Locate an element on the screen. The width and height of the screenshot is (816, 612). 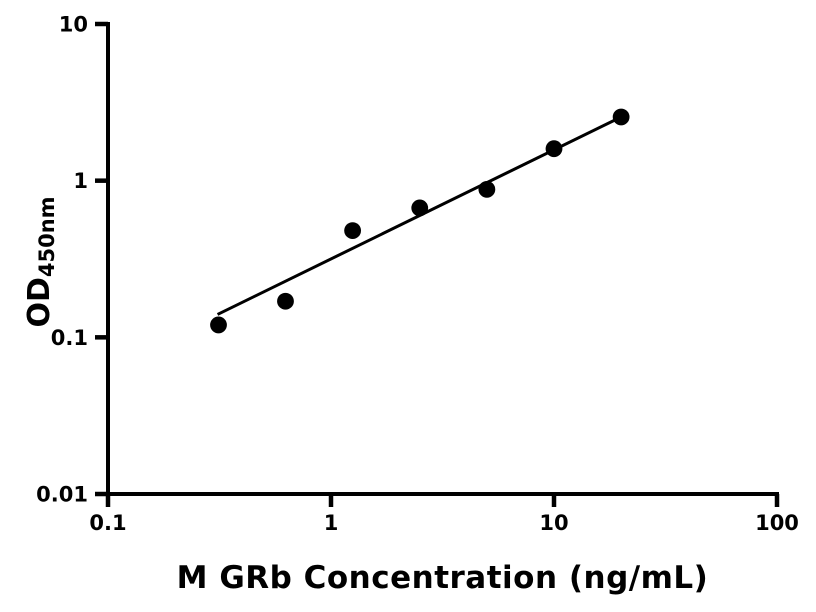
y-tick-label: 10 is located at coordinates (73, 25).